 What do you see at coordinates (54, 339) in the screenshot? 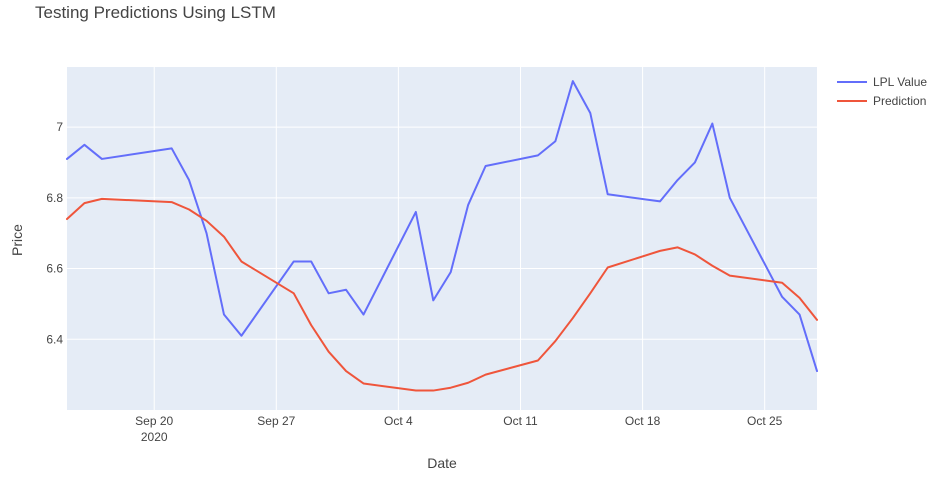
I see `y-tick-label: 6.4` at bounding box center [54, 339].